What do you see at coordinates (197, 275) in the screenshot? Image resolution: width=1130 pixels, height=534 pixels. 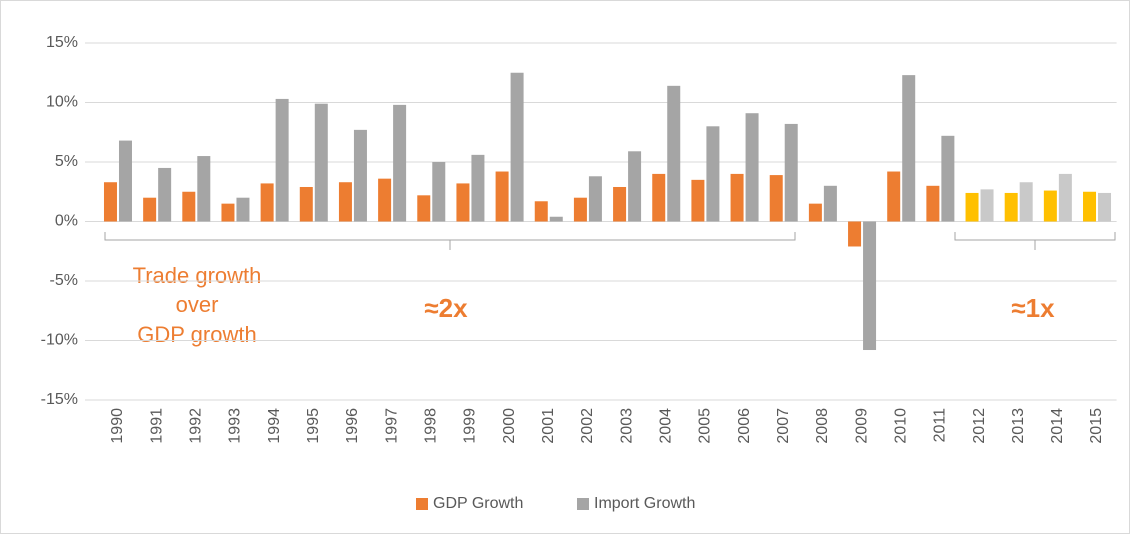 I see `annotation: Trade growth` at bounding box center [197, 275].